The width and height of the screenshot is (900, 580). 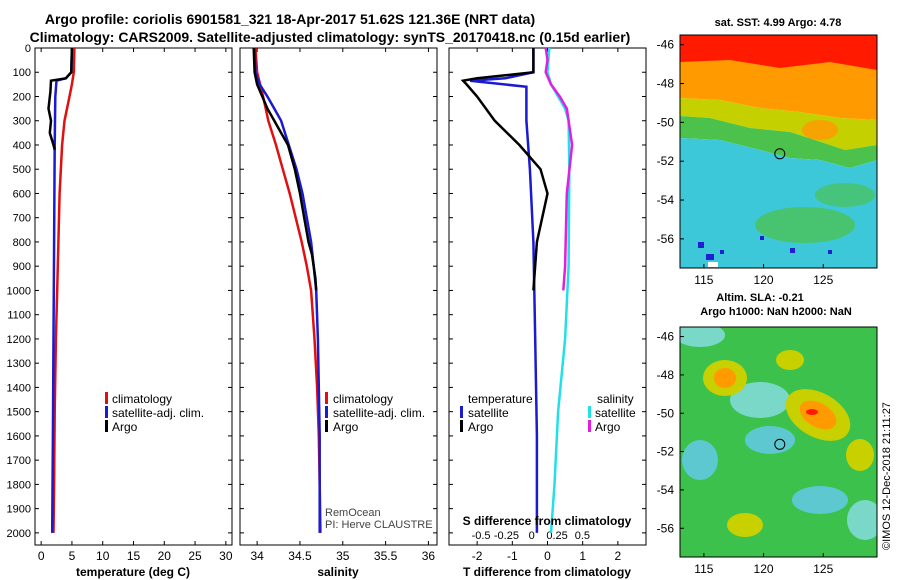 What do you see at coordinates (338, 572) in the screenshot?
I see `salinity-x-label: salinity` at bounding box center [338, 572].